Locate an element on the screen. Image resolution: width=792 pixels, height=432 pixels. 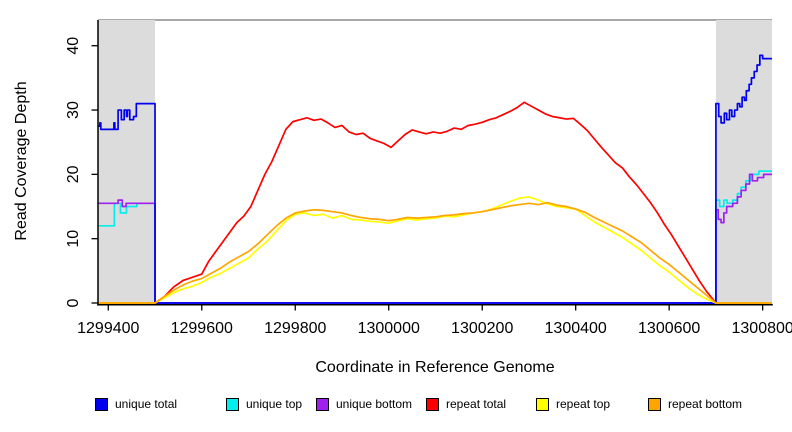
x-tick-label: 1300000 is located at coordinates (389, 328).